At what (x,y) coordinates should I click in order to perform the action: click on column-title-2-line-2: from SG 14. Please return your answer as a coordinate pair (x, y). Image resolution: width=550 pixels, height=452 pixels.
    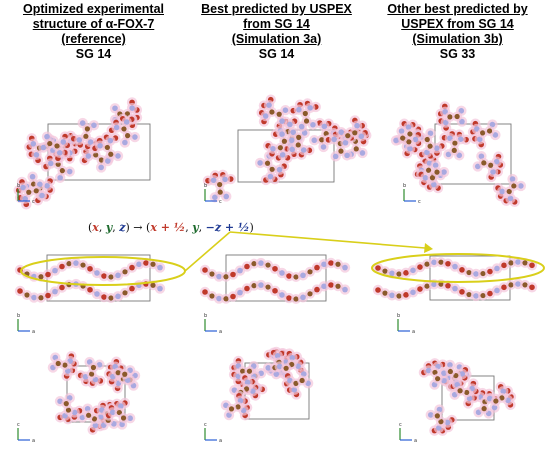
    Looking at the image, I should click on (276, 24).